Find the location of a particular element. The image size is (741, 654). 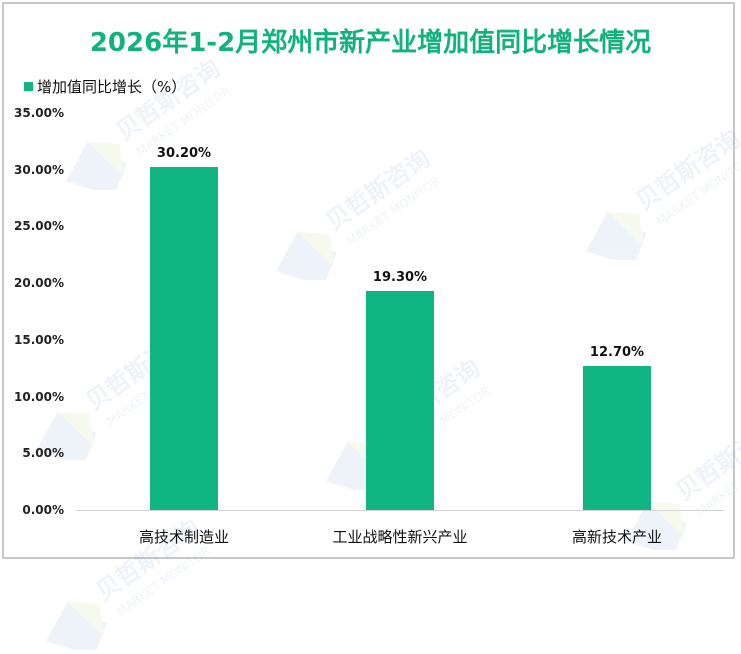

y-tick-label: 0.00% is located at coordinates (43, 510).